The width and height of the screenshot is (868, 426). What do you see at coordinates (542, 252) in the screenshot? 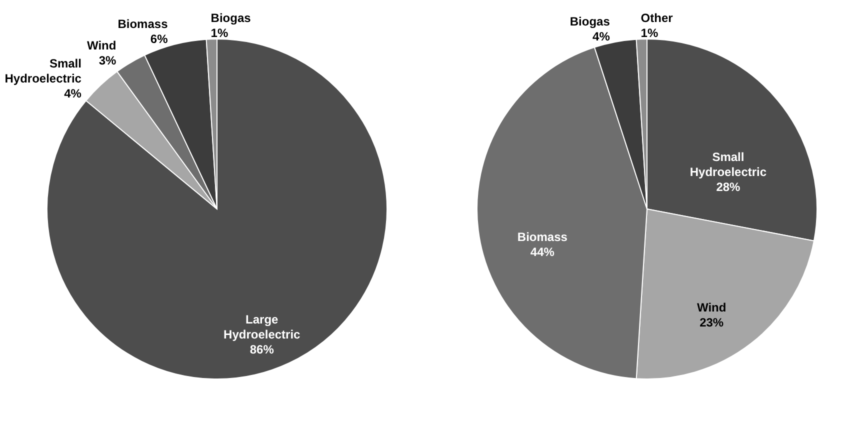
I see `data-label: 44%` at bounding box center [542, 252].